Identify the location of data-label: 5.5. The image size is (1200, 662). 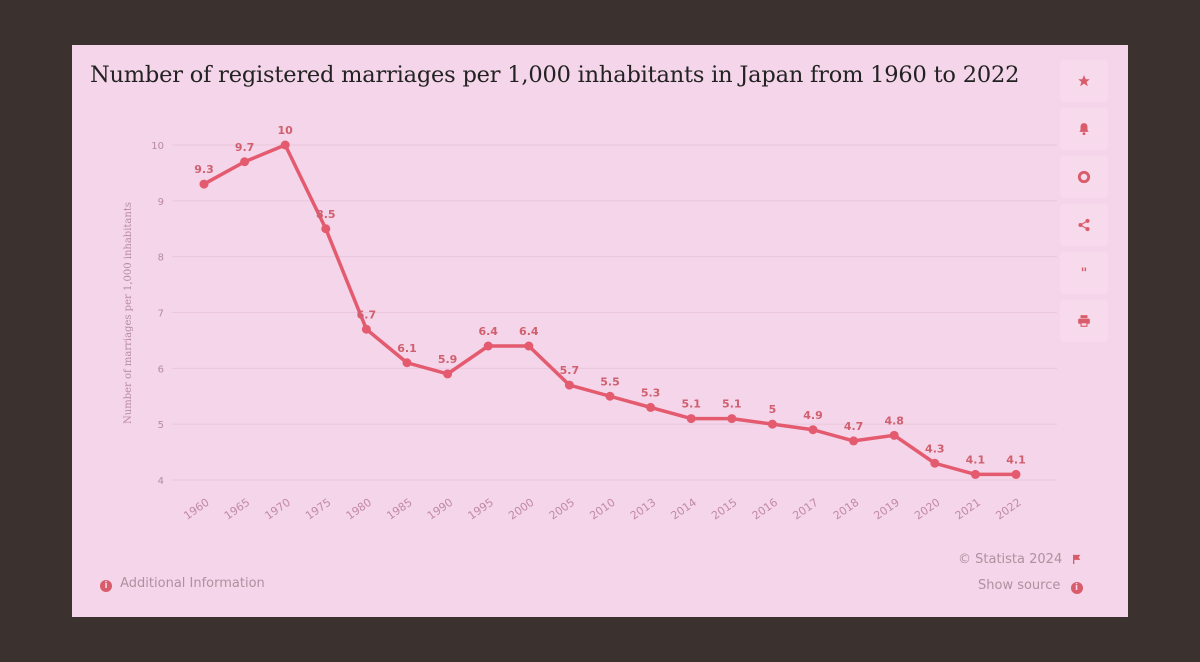
(610, 381).